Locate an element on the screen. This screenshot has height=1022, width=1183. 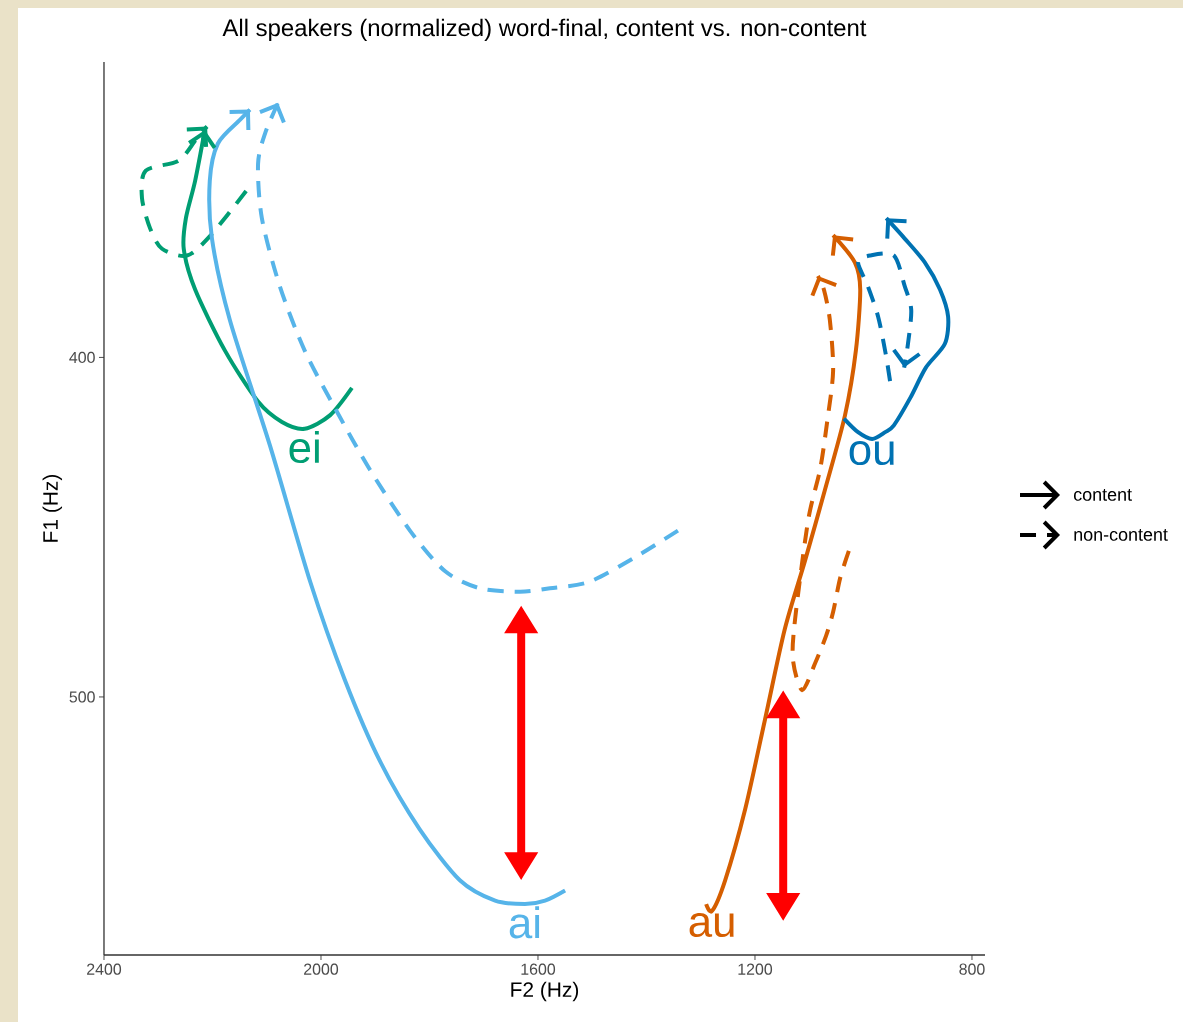
chart-title: All speakers (normalized) word-final, content vs. non-content is located at coordinates (544, 29).